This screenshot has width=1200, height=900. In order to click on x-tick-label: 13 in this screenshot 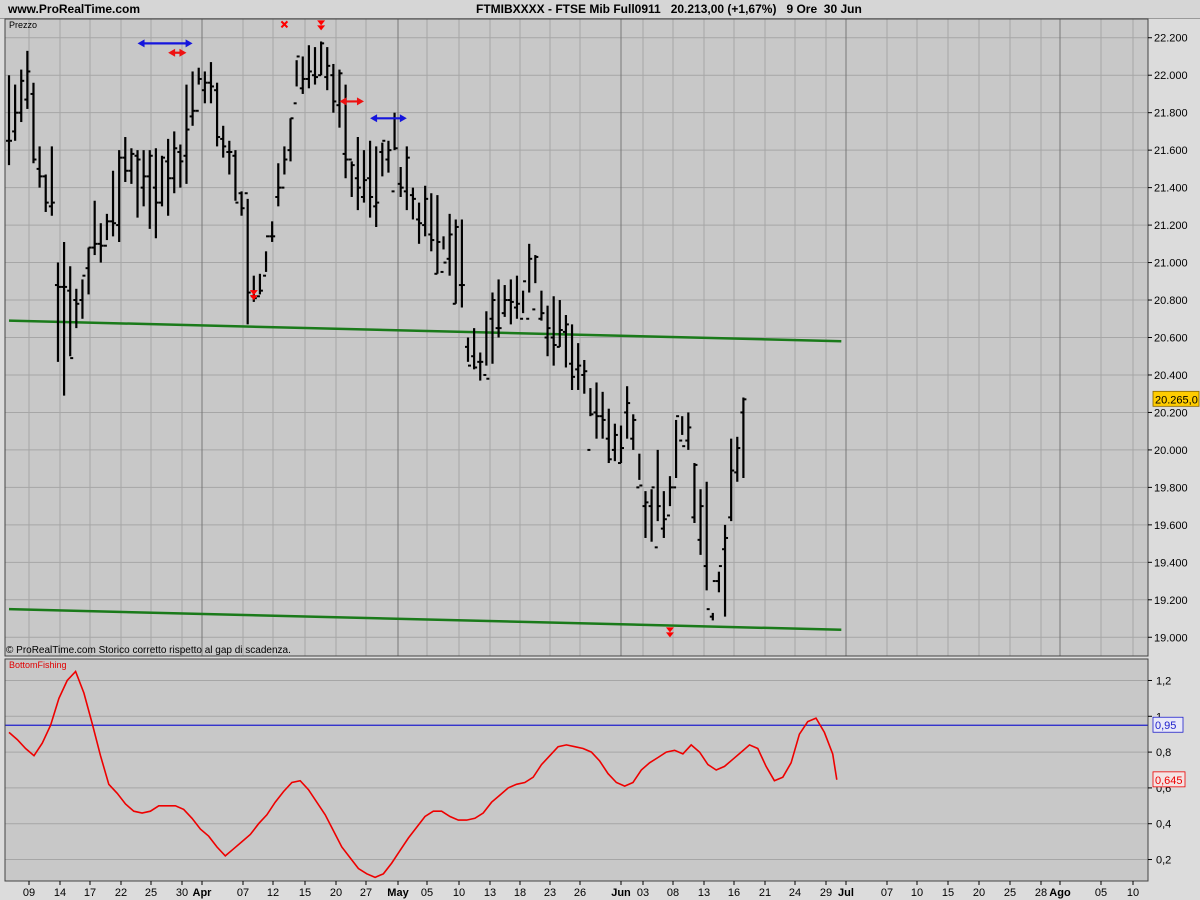, I will do `click(704, 893)`.